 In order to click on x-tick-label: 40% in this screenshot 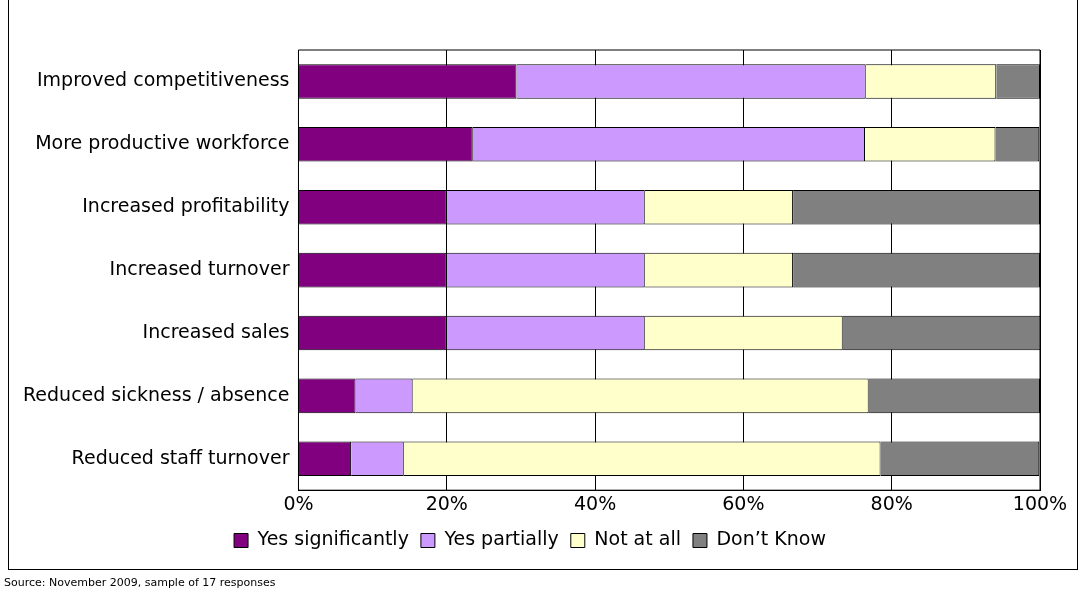, I will do `click(595, 502)`.